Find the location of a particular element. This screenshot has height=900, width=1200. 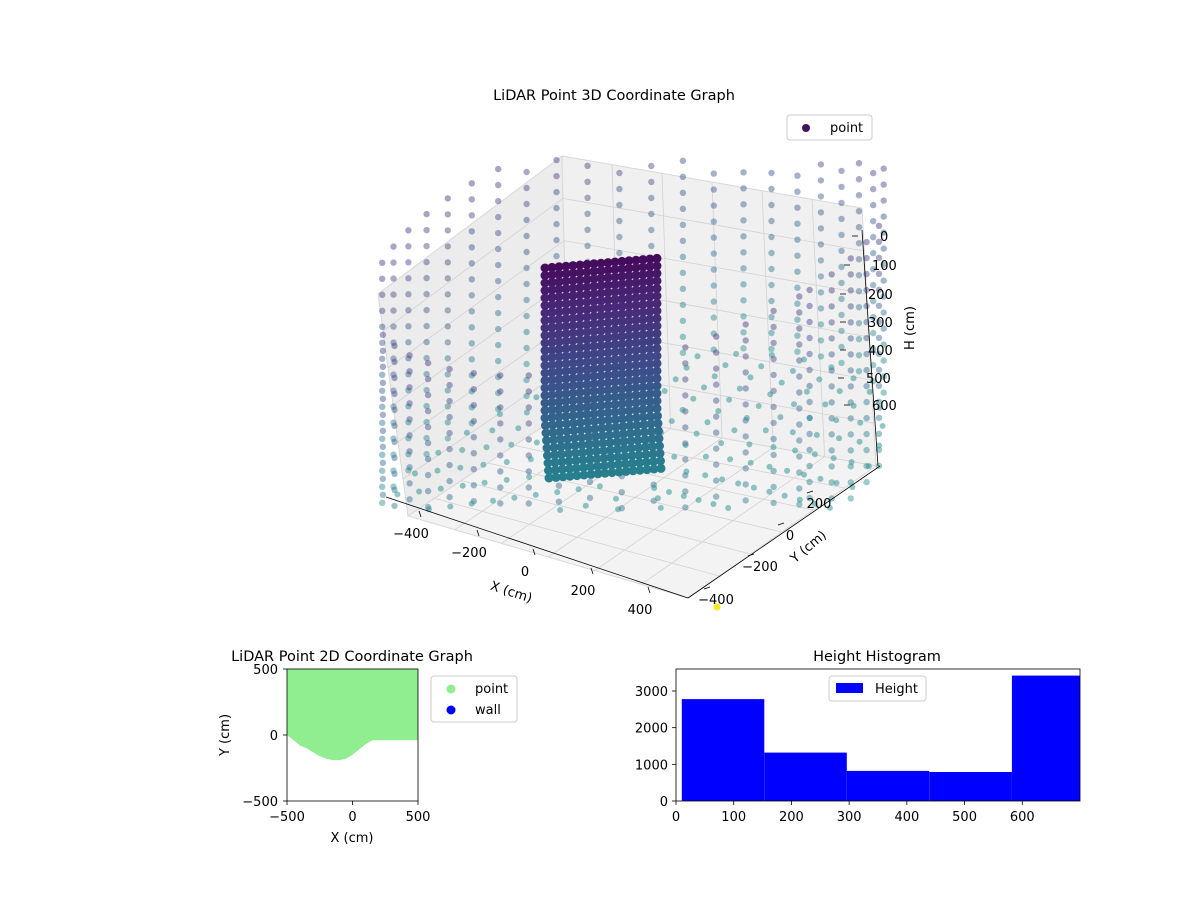

legend-wall-label: wall is located at coordinates (488, 710).